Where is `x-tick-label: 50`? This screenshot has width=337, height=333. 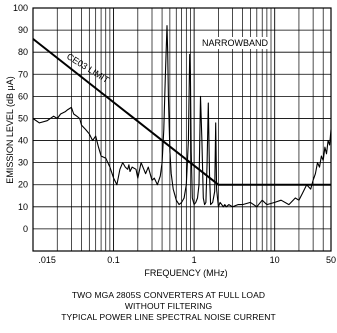 x-tick-label: 50 is located at coordinates (331, 260).